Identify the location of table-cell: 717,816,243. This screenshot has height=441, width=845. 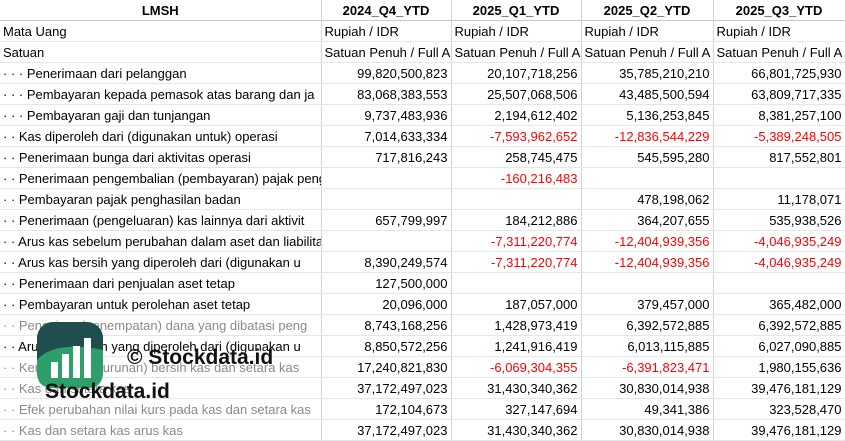
(386, 157).